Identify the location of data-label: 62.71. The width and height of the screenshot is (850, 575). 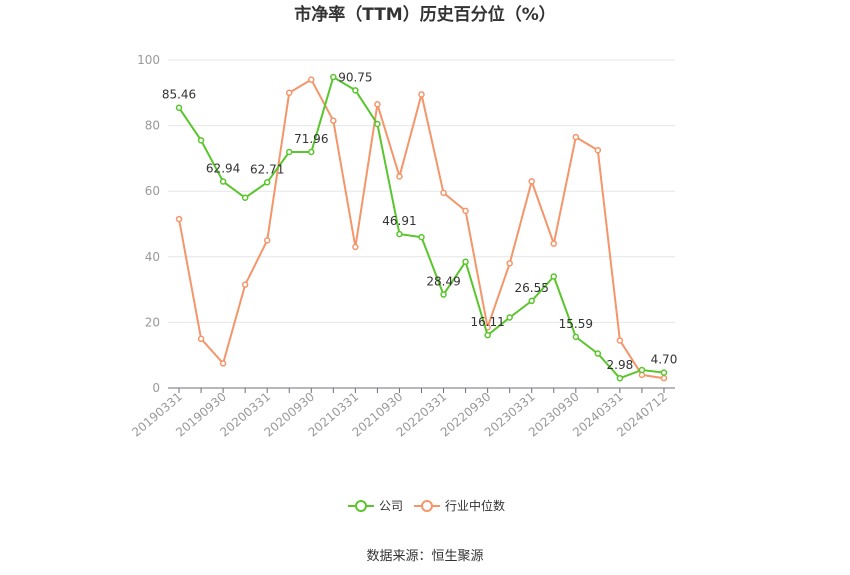
(267, 169).